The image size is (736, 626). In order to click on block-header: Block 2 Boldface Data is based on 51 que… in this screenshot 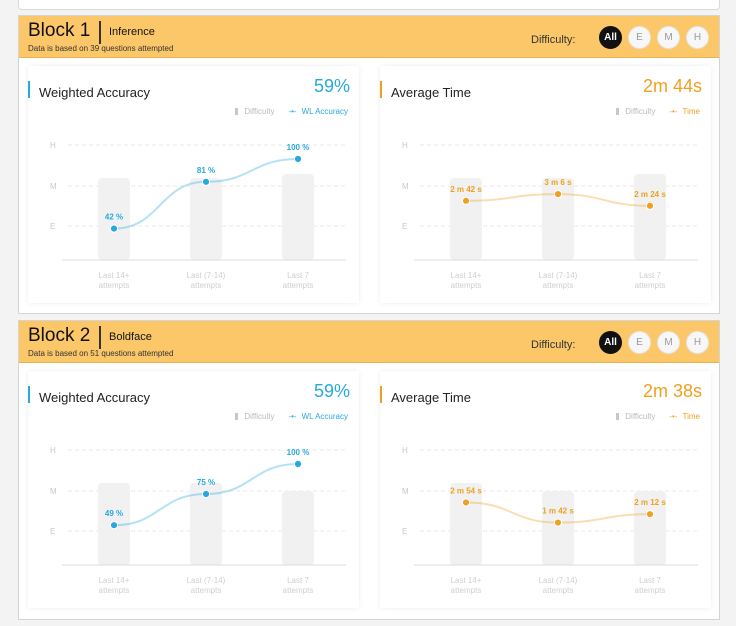, I will do `click(369, 342)`.